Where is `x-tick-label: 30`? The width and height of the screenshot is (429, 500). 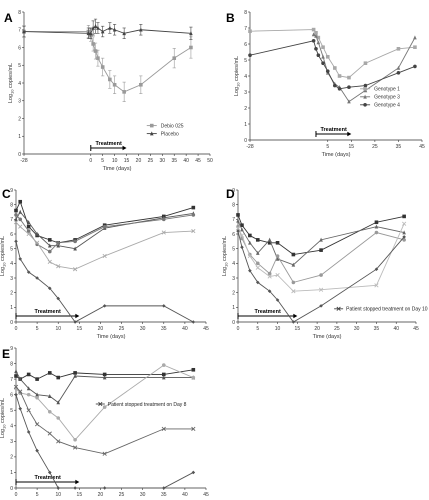 x-tick-label: 30 is located at coordinates (143, 329).